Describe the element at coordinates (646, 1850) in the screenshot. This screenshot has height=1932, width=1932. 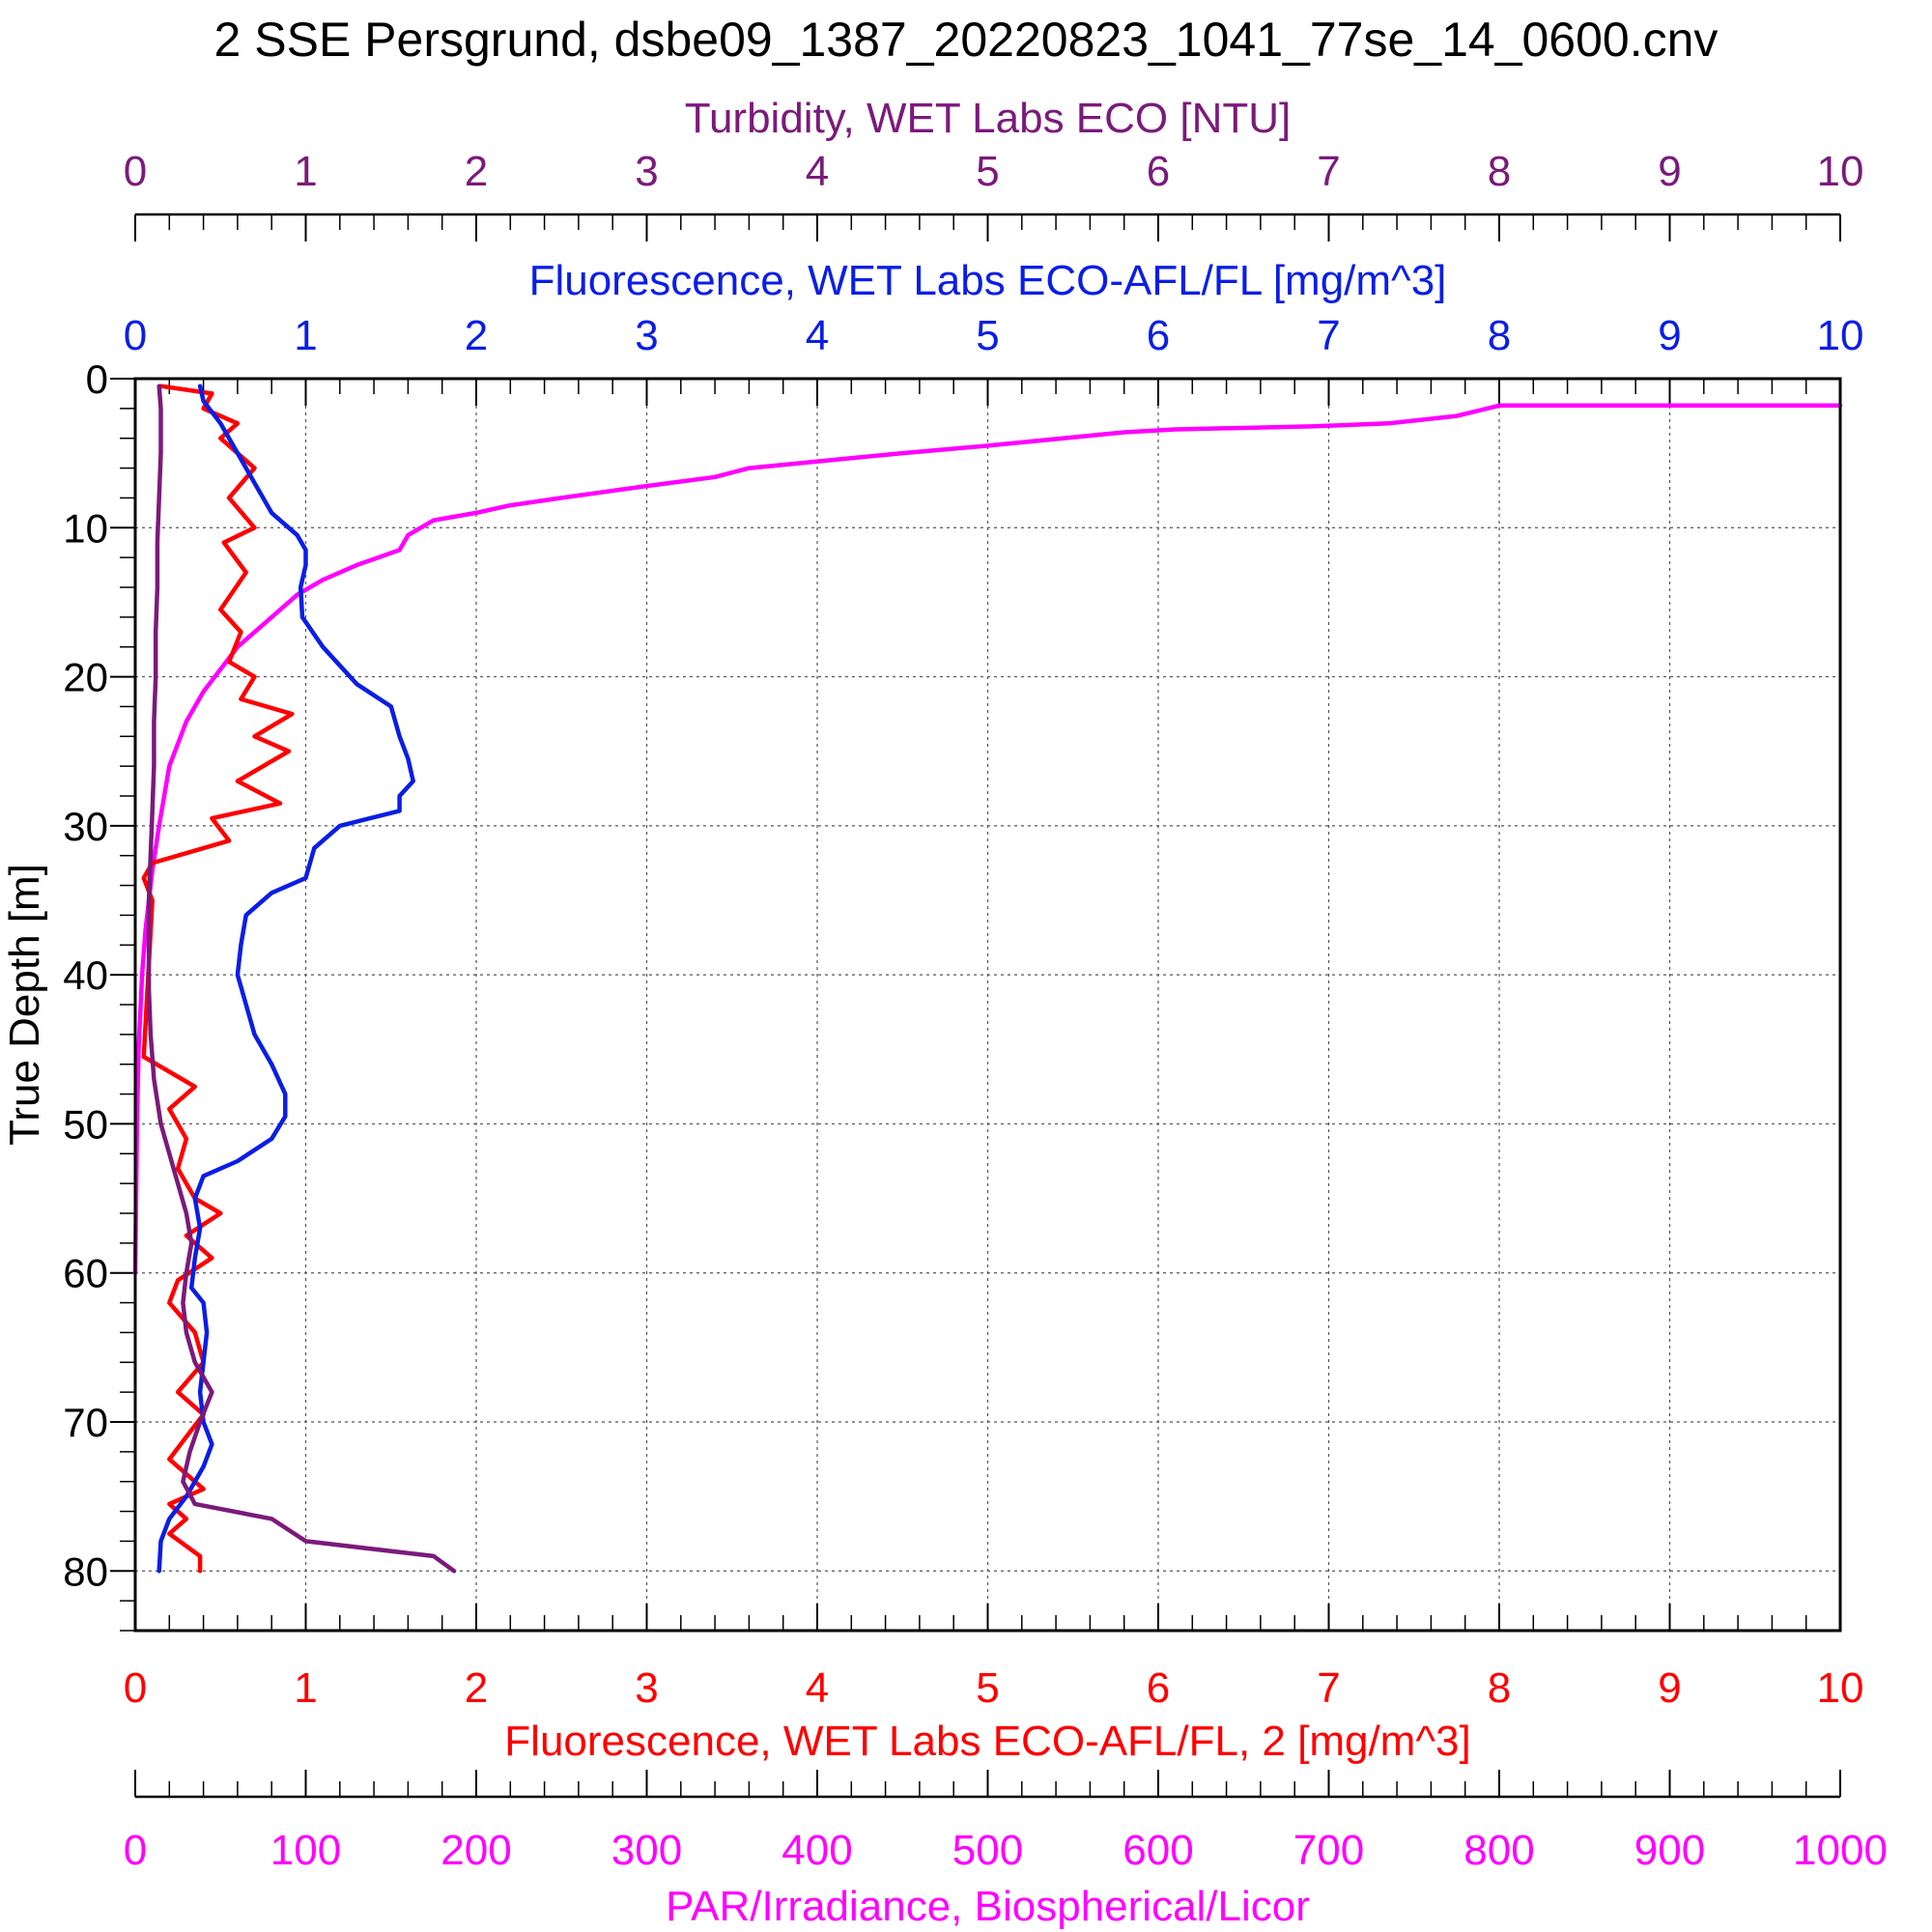
I see `x-tick-label-par: 300` at that location.